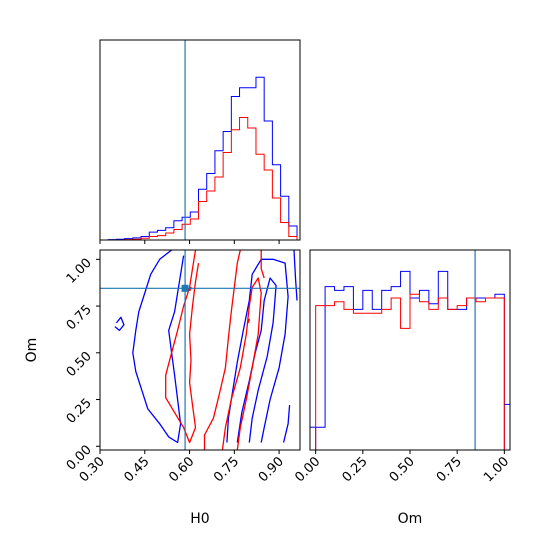 This screenshot has height=550, width=550. I want to click on om-marginal-x-tick-label: 0.25, so click(355, 469).